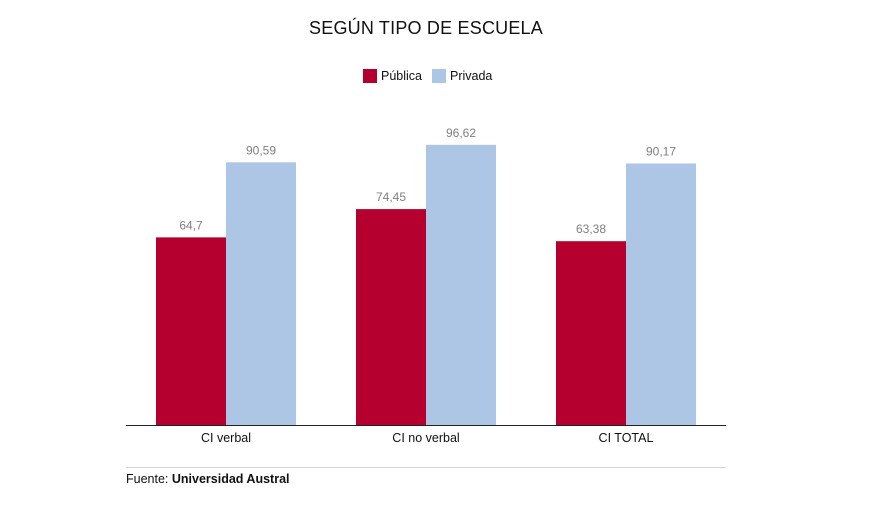  Describe the element at coordinates (591, 229) in the screenshot. I see `data-label-publica-2: 63,38` at that location.